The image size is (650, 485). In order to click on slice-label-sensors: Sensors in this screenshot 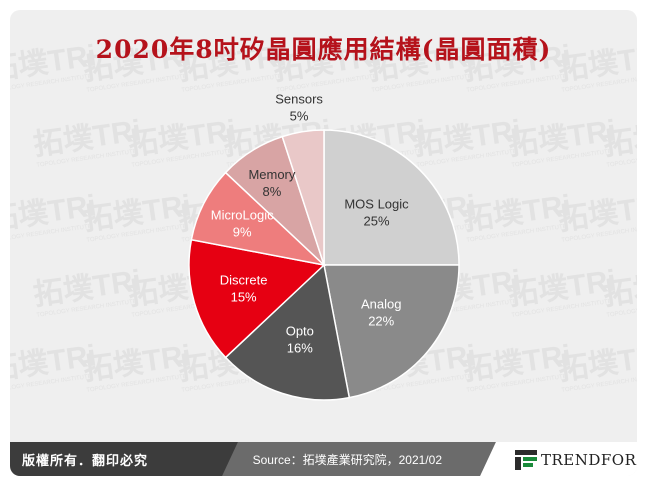, I will do `click(299, 99)`.